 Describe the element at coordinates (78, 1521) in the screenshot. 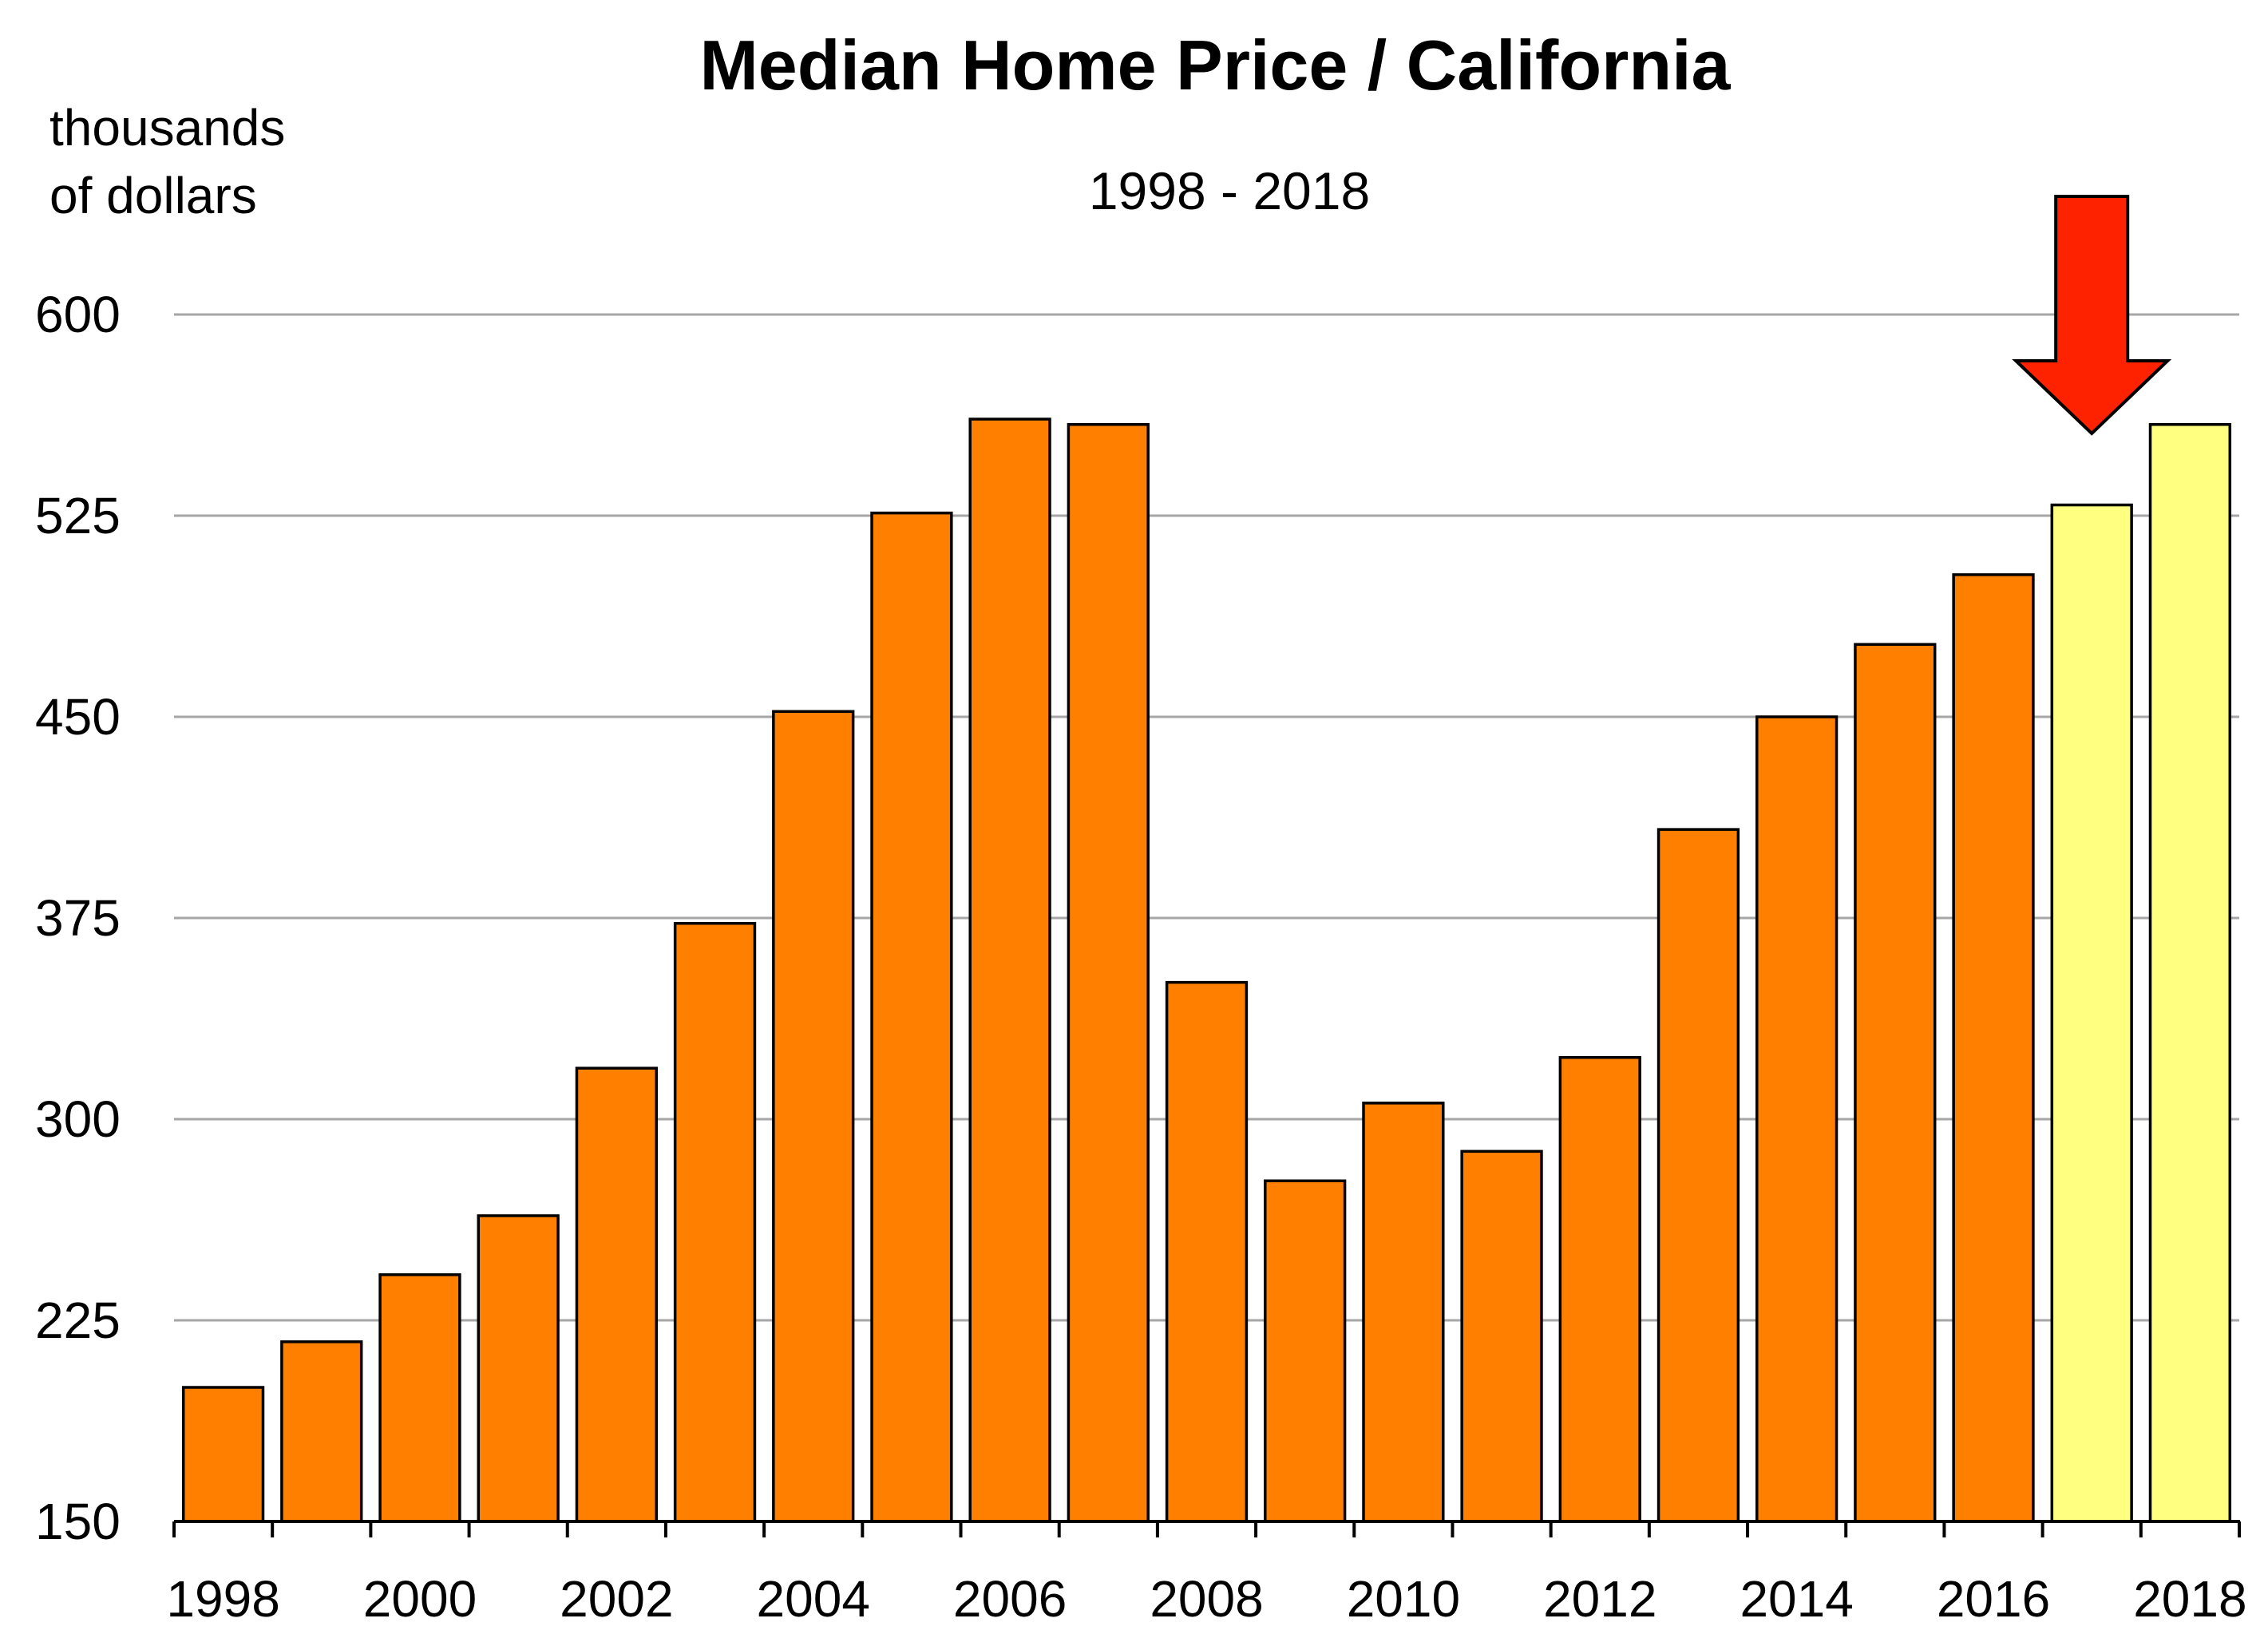

I see `y-tick-label-150: 150` at that location.